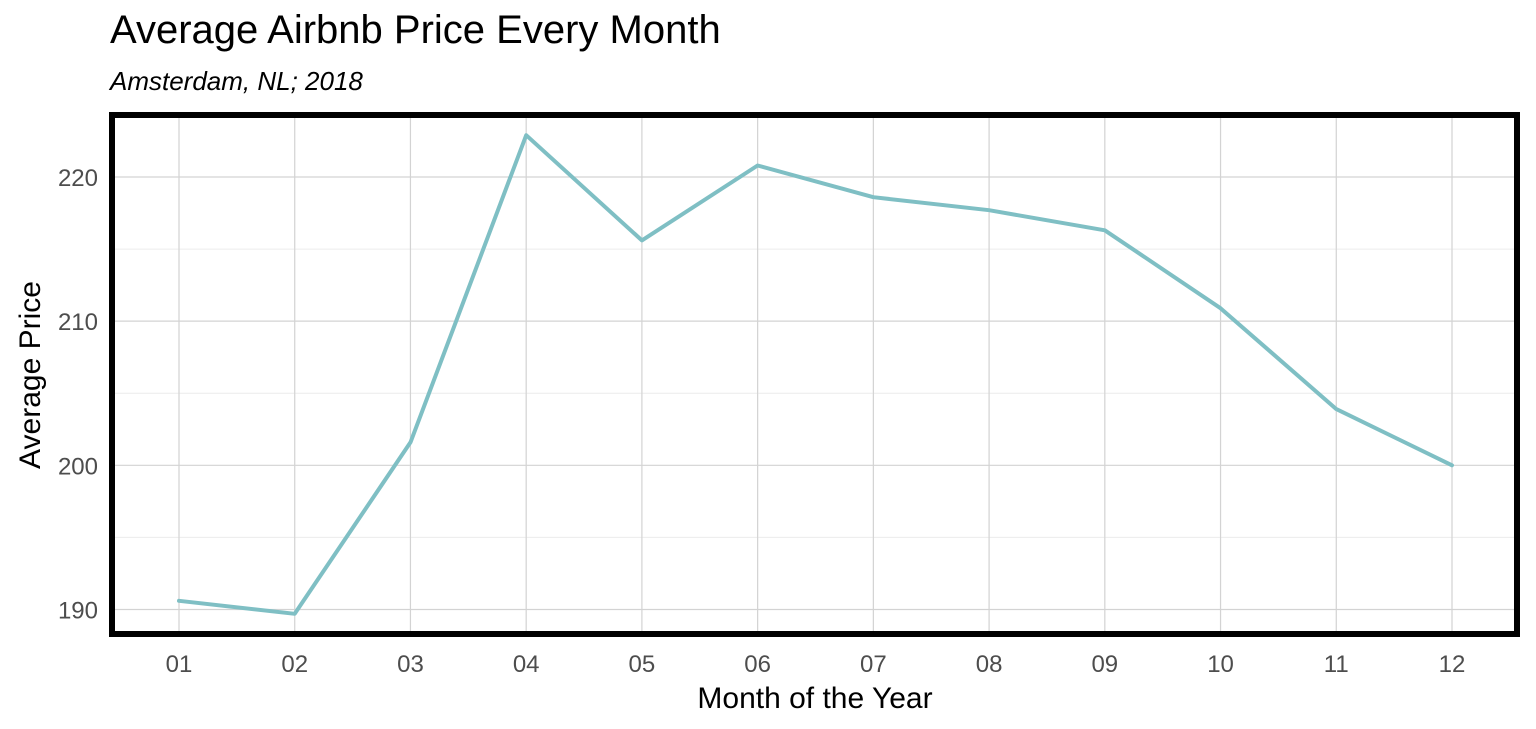  I want to click on y-axis-title: Average Price, so click(30, 375).